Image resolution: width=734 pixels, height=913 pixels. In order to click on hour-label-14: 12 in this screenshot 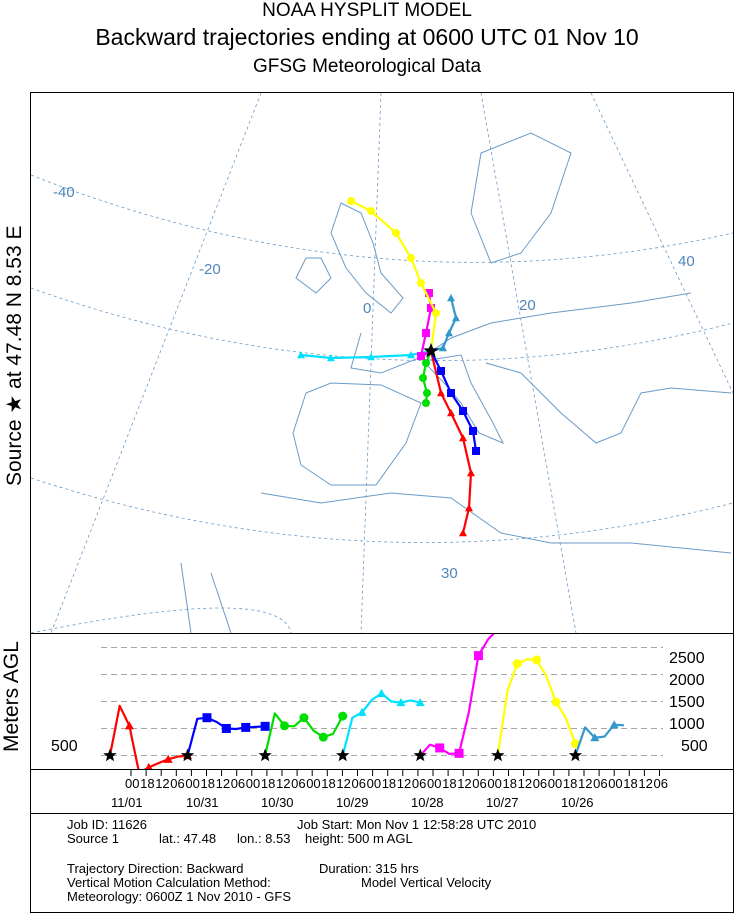, I will do `click(343, 783)`.